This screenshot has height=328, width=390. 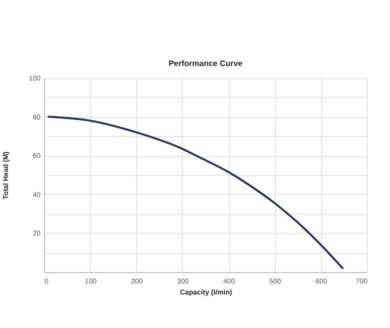 What do you see at coordinates (205, 63) in the screenshot?
I see `chart-title: Performance Curve` at bounding box center [205, 63].